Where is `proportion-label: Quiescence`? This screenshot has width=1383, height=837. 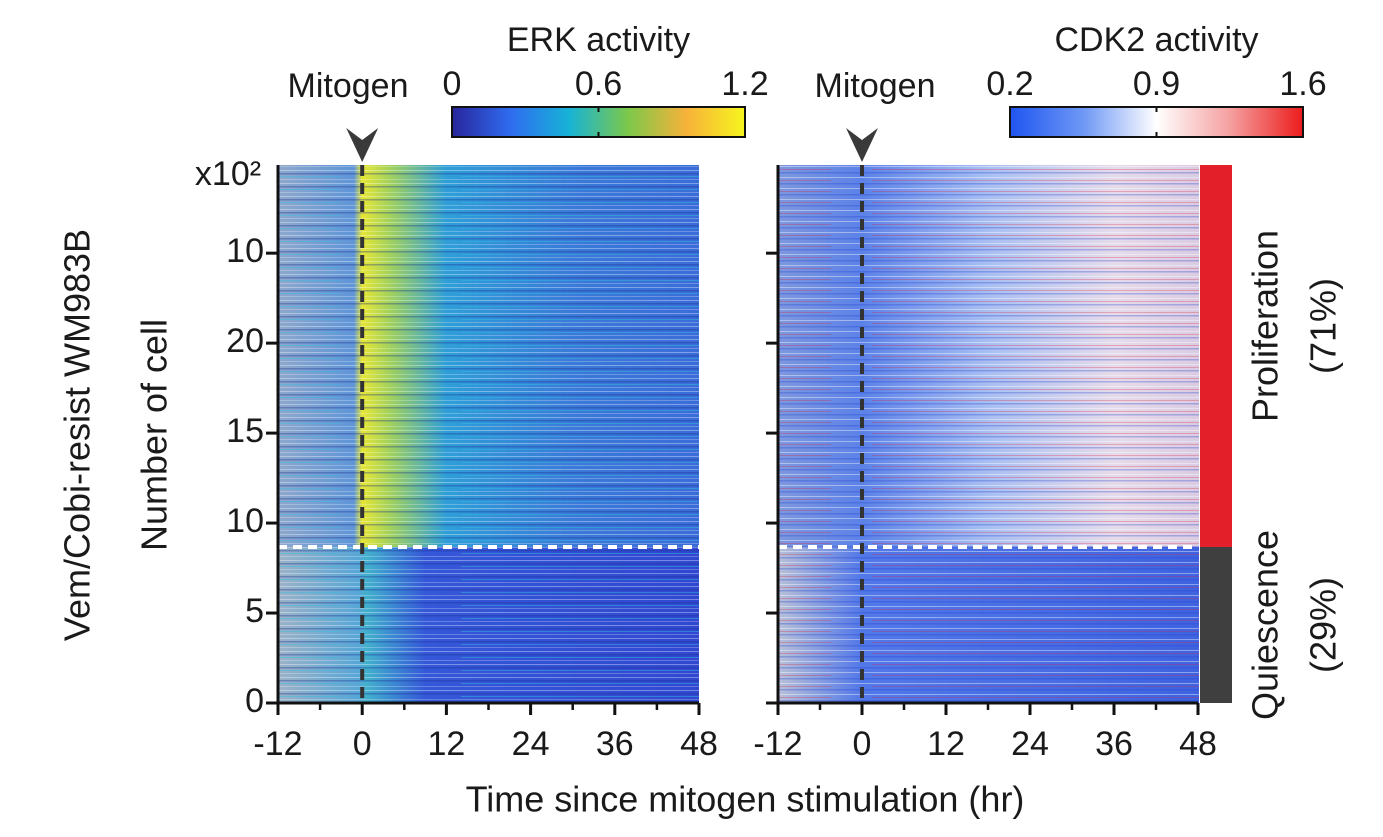
proportion-label: Quiescence is located at coordinates (1265, 625).